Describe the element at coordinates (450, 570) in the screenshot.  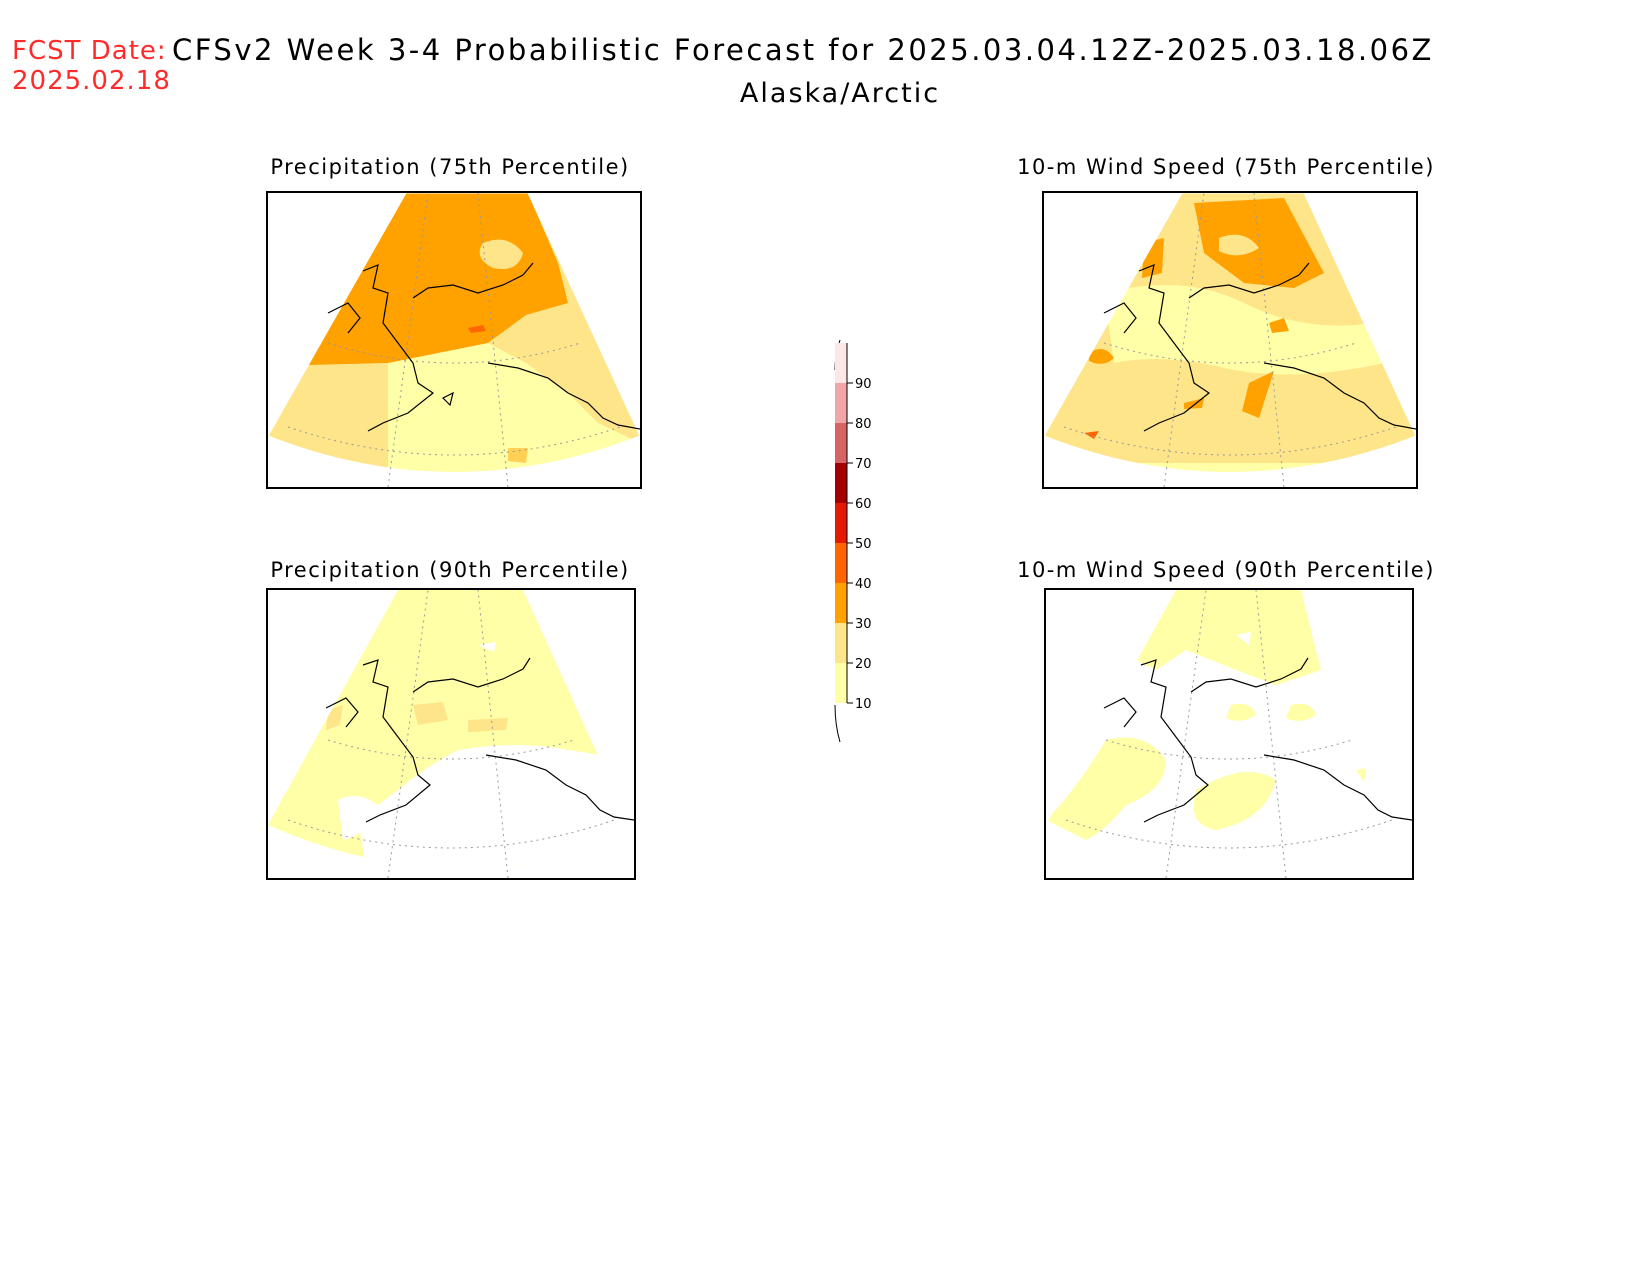
I see `panel-title-precip-90: Precipitation (90th Percentile)` at that location.